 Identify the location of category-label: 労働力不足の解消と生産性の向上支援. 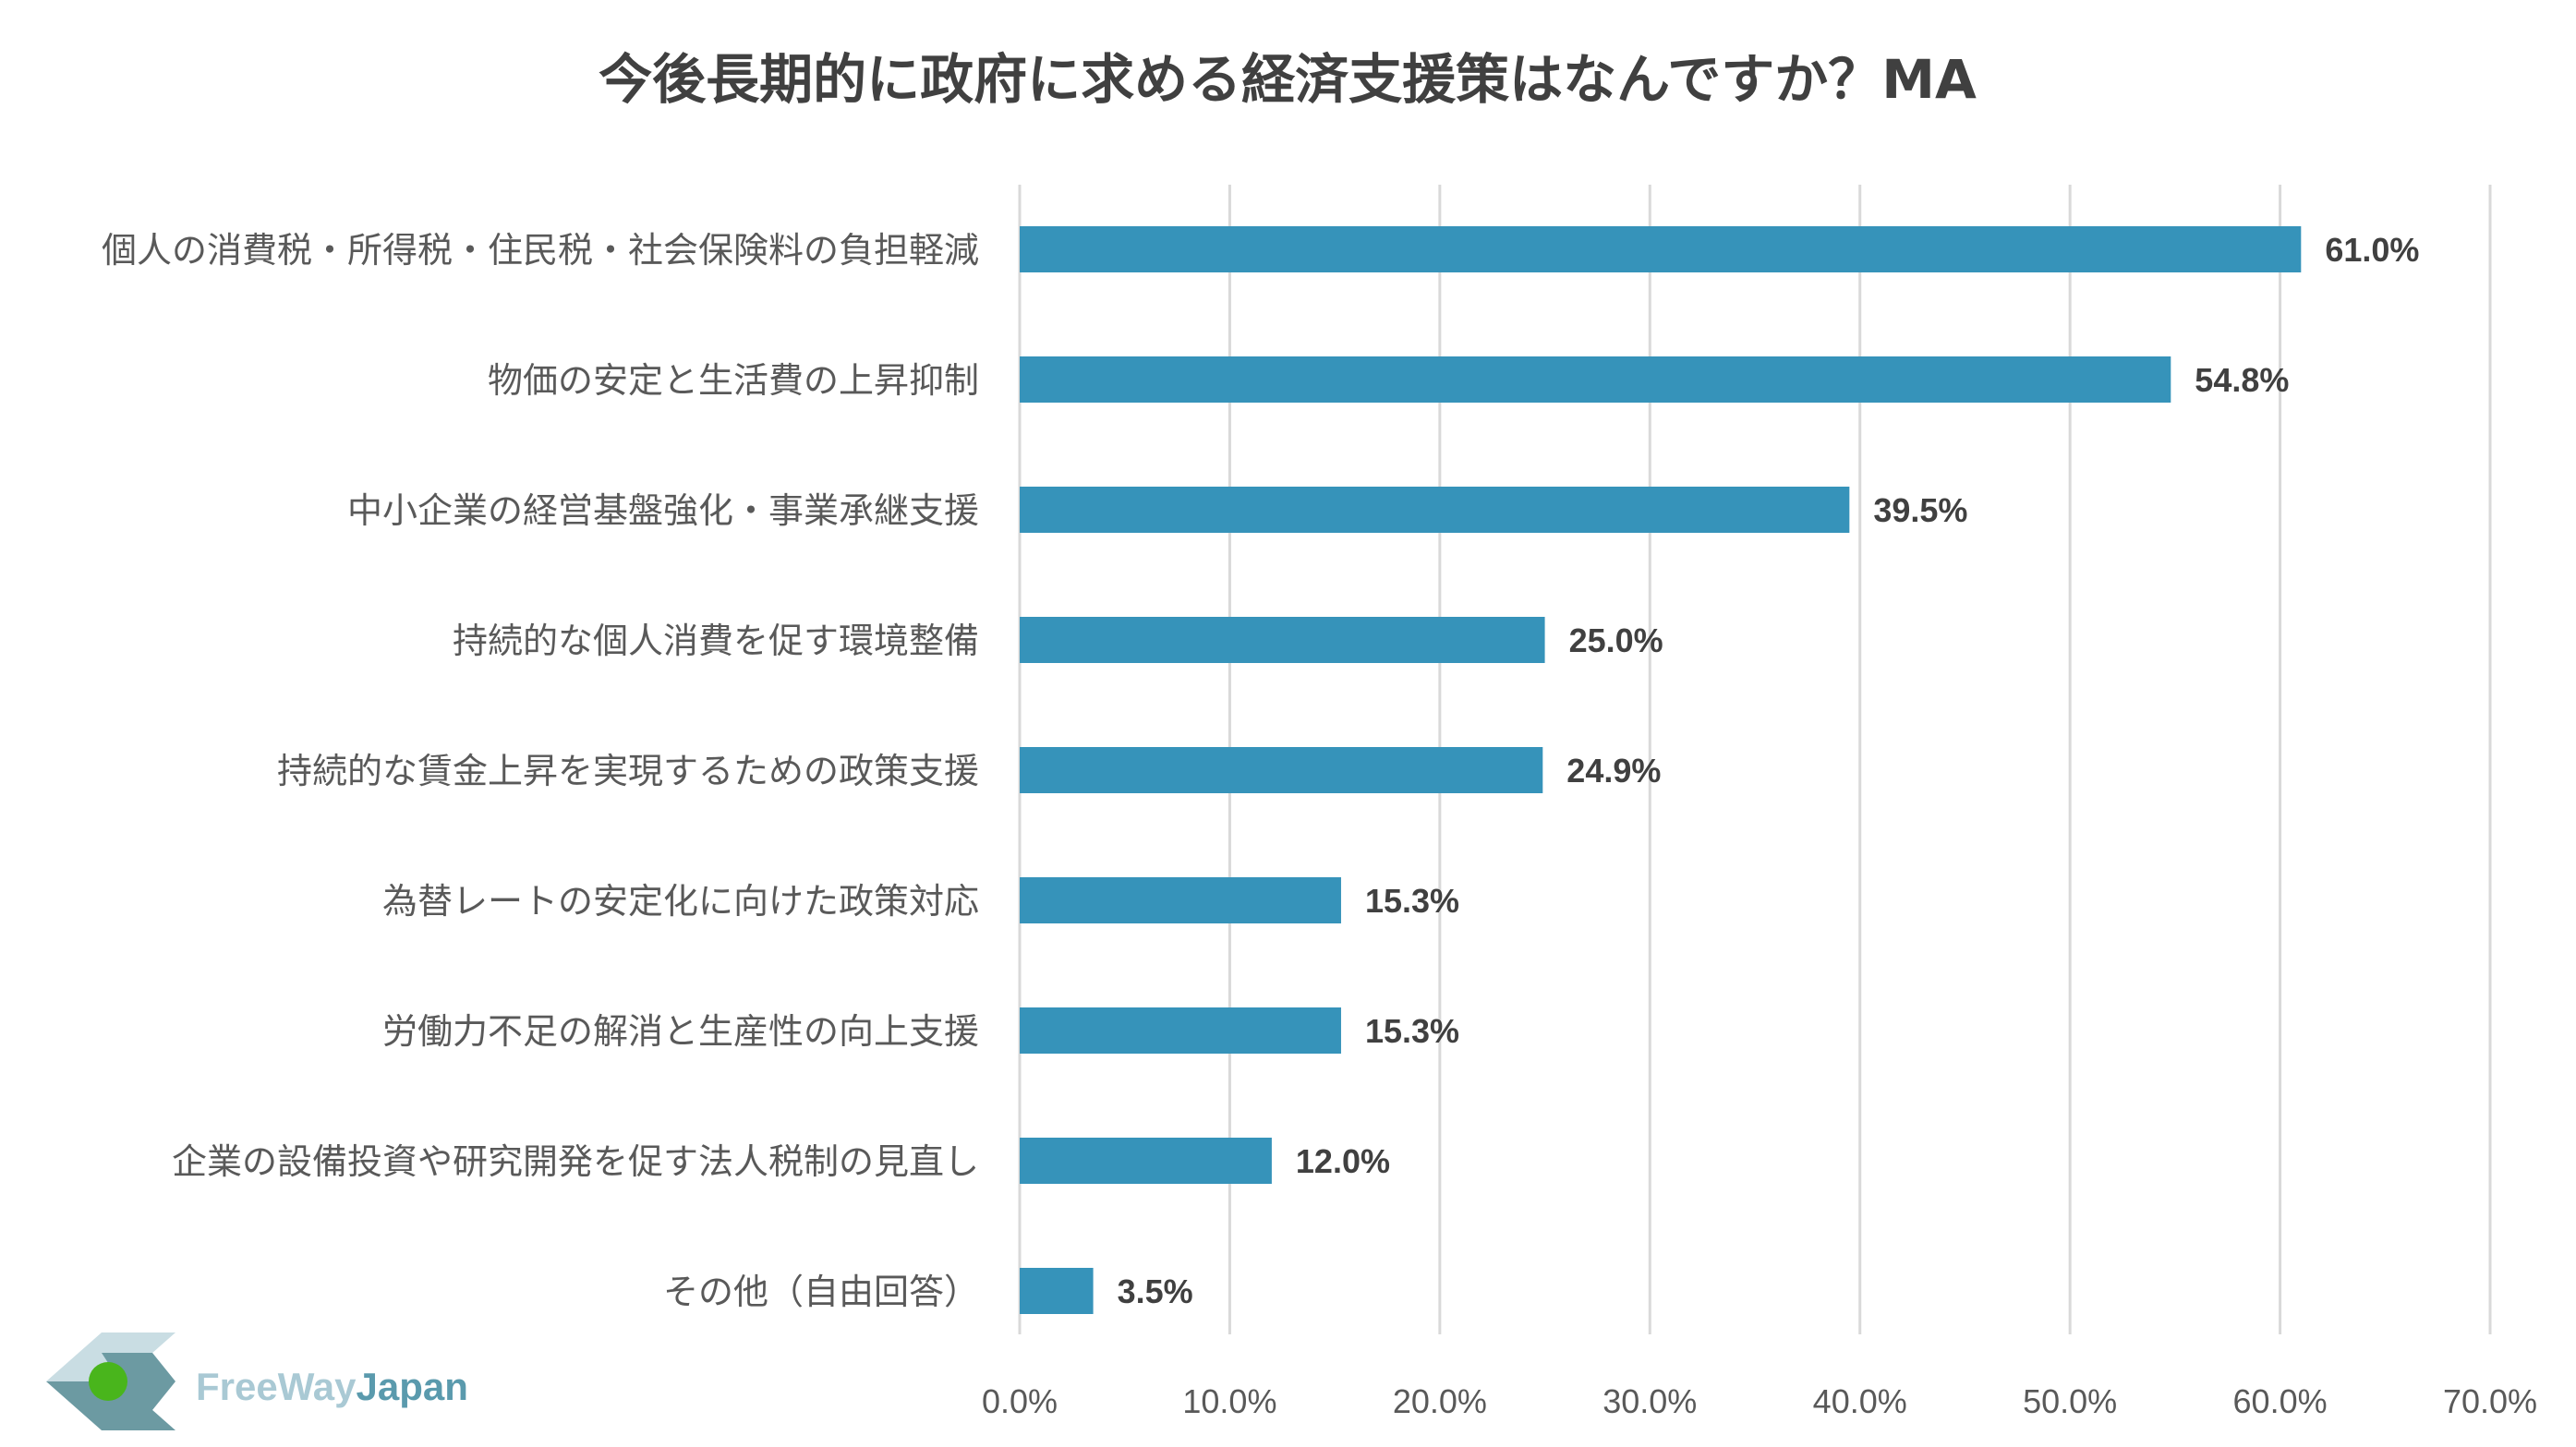
(680, 1031).